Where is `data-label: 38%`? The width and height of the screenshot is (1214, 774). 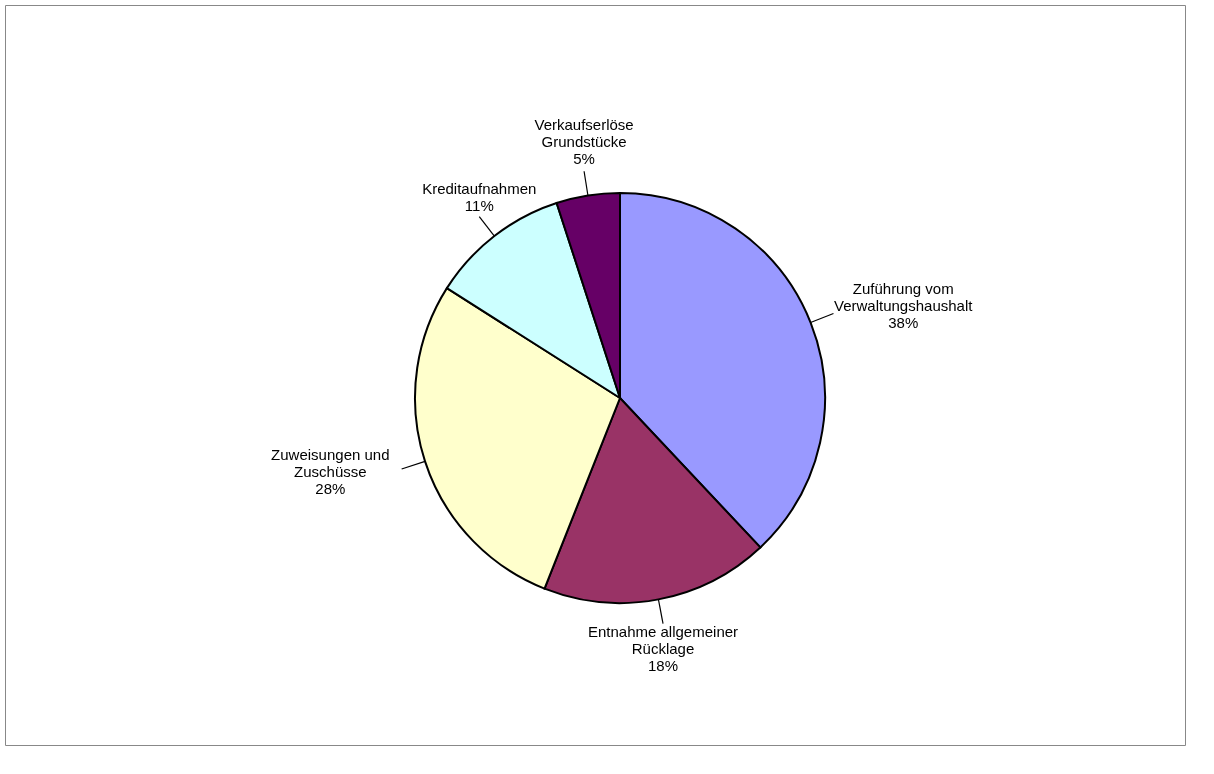
data-label: 38% is located at coordinates (903, 323).